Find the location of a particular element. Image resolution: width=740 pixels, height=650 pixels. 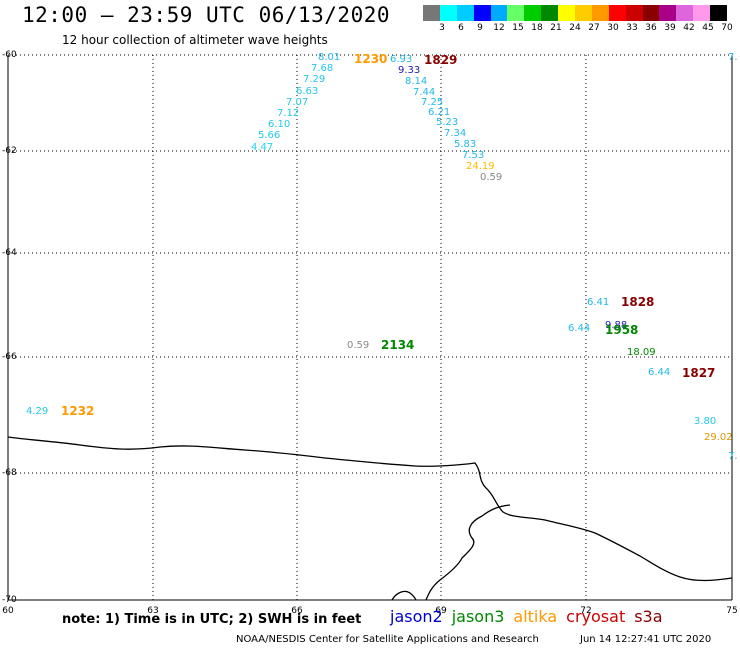

pass-time-label: 1827 is located at coordinates (699, 373).